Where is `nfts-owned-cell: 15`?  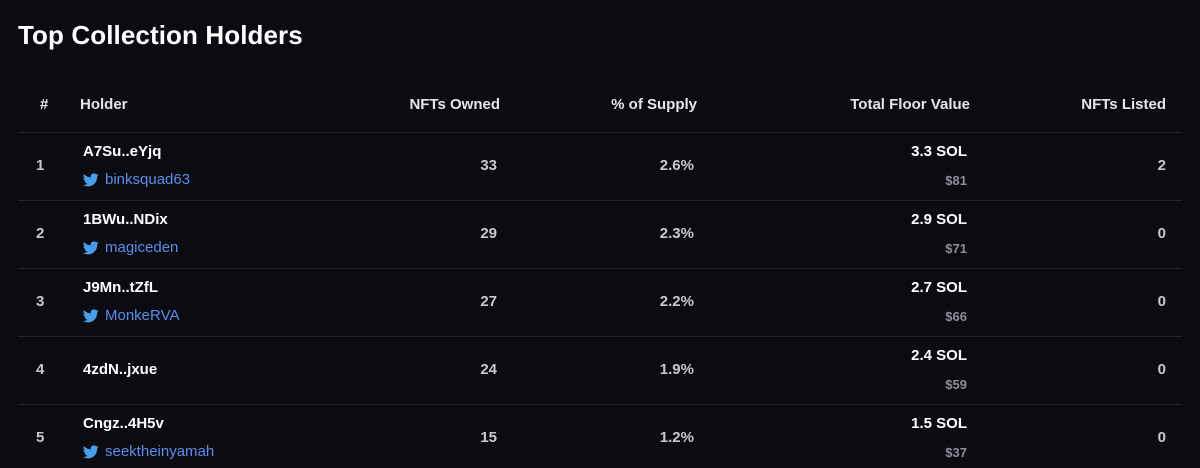 nfts-owned-cell: 15 is located at coordinates (488, 437).